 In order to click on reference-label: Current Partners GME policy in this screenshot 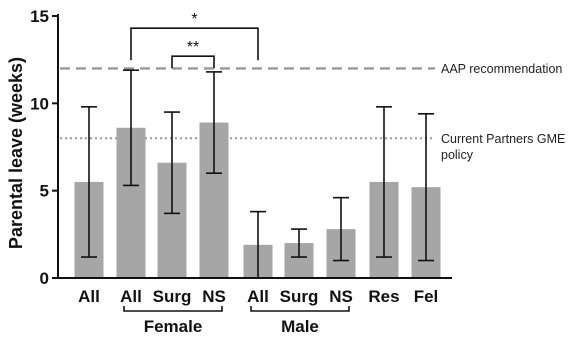, I will do `click(503, 147)`.